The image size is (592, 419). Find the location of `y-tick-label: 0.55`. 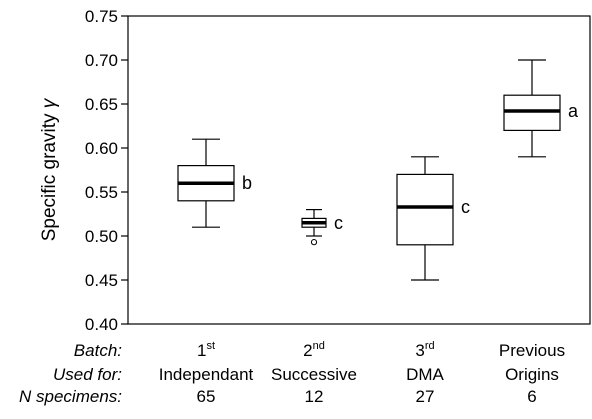

y-tick-label: 0.55 is located at coordinates (101, 192).